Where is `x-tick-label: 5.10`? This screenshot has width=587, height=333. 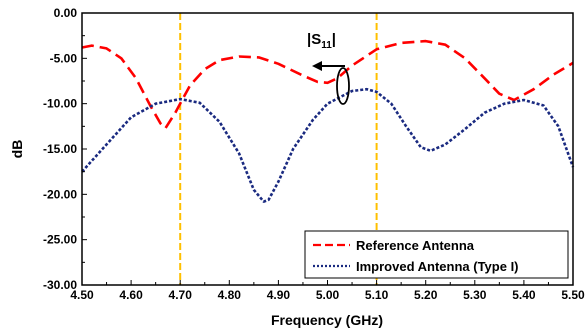 x-tick-label: 5.10 is located at coordinates (377, 295).